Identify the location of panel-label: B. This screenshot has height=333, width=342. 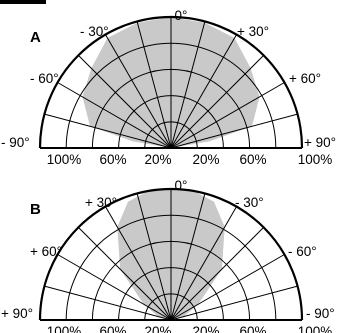
(35, 209).